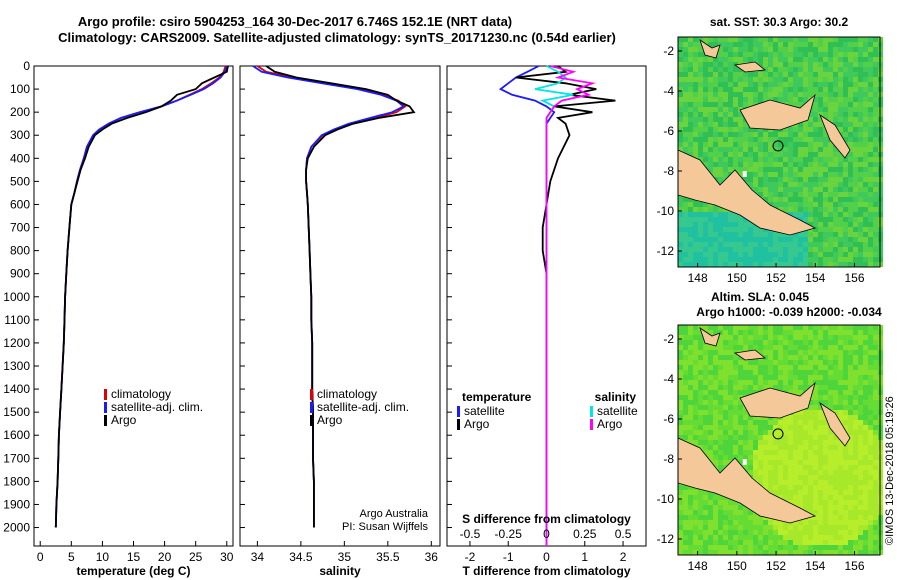  I want to click on legend-label: Argo, so click(330, 420).